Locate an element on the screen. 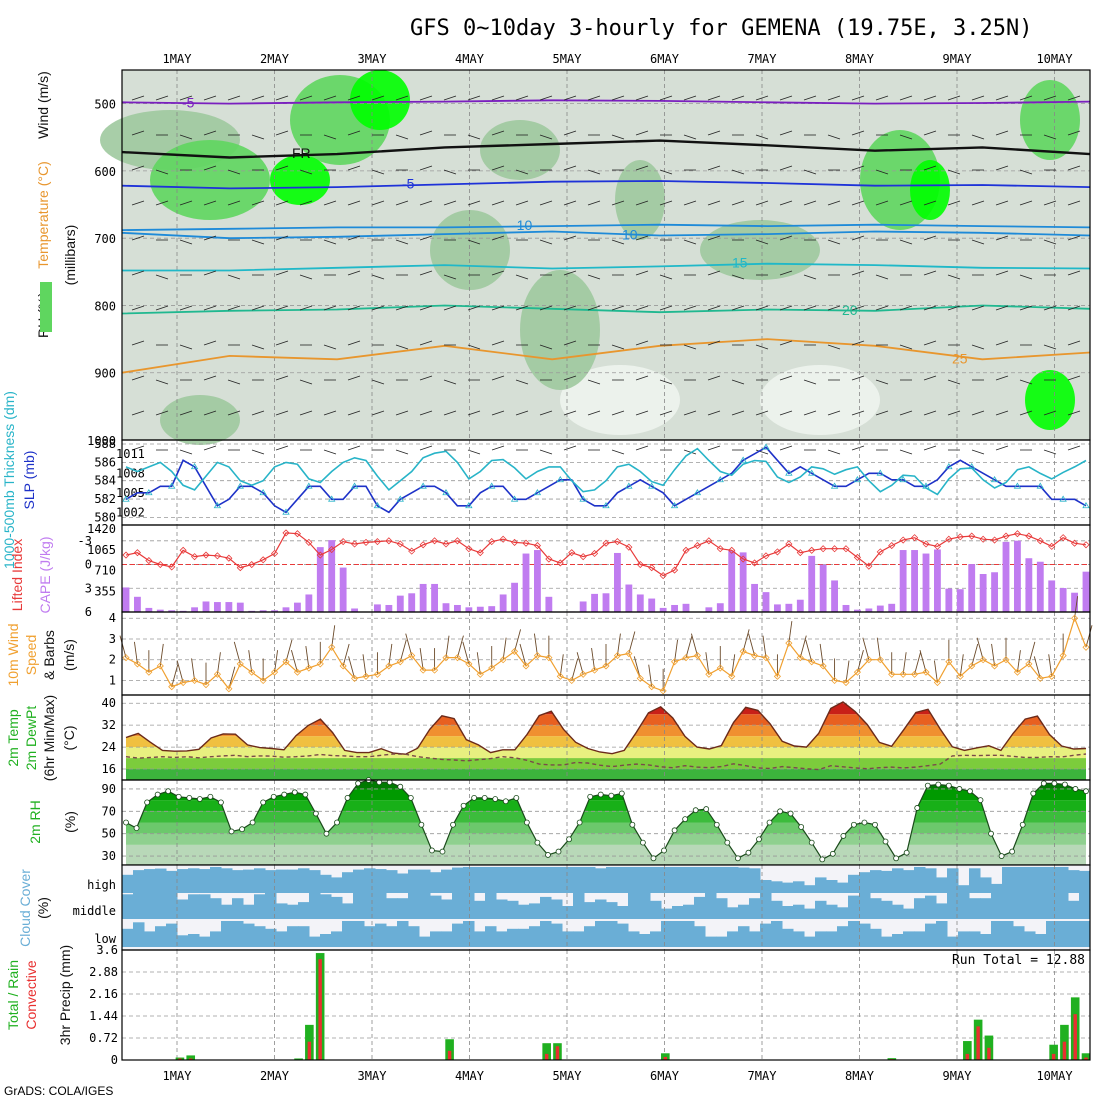 Image resolution: width=1100 pixels, height=1100 pixels. contour-label: 25 is located at coordinates (960, 358).